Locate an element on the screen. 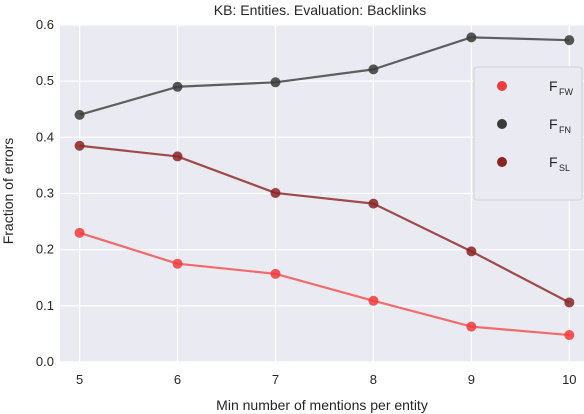 This screenshot has height=414, width=584. x-tick-label: 8 is located at coordinates (373, 379).